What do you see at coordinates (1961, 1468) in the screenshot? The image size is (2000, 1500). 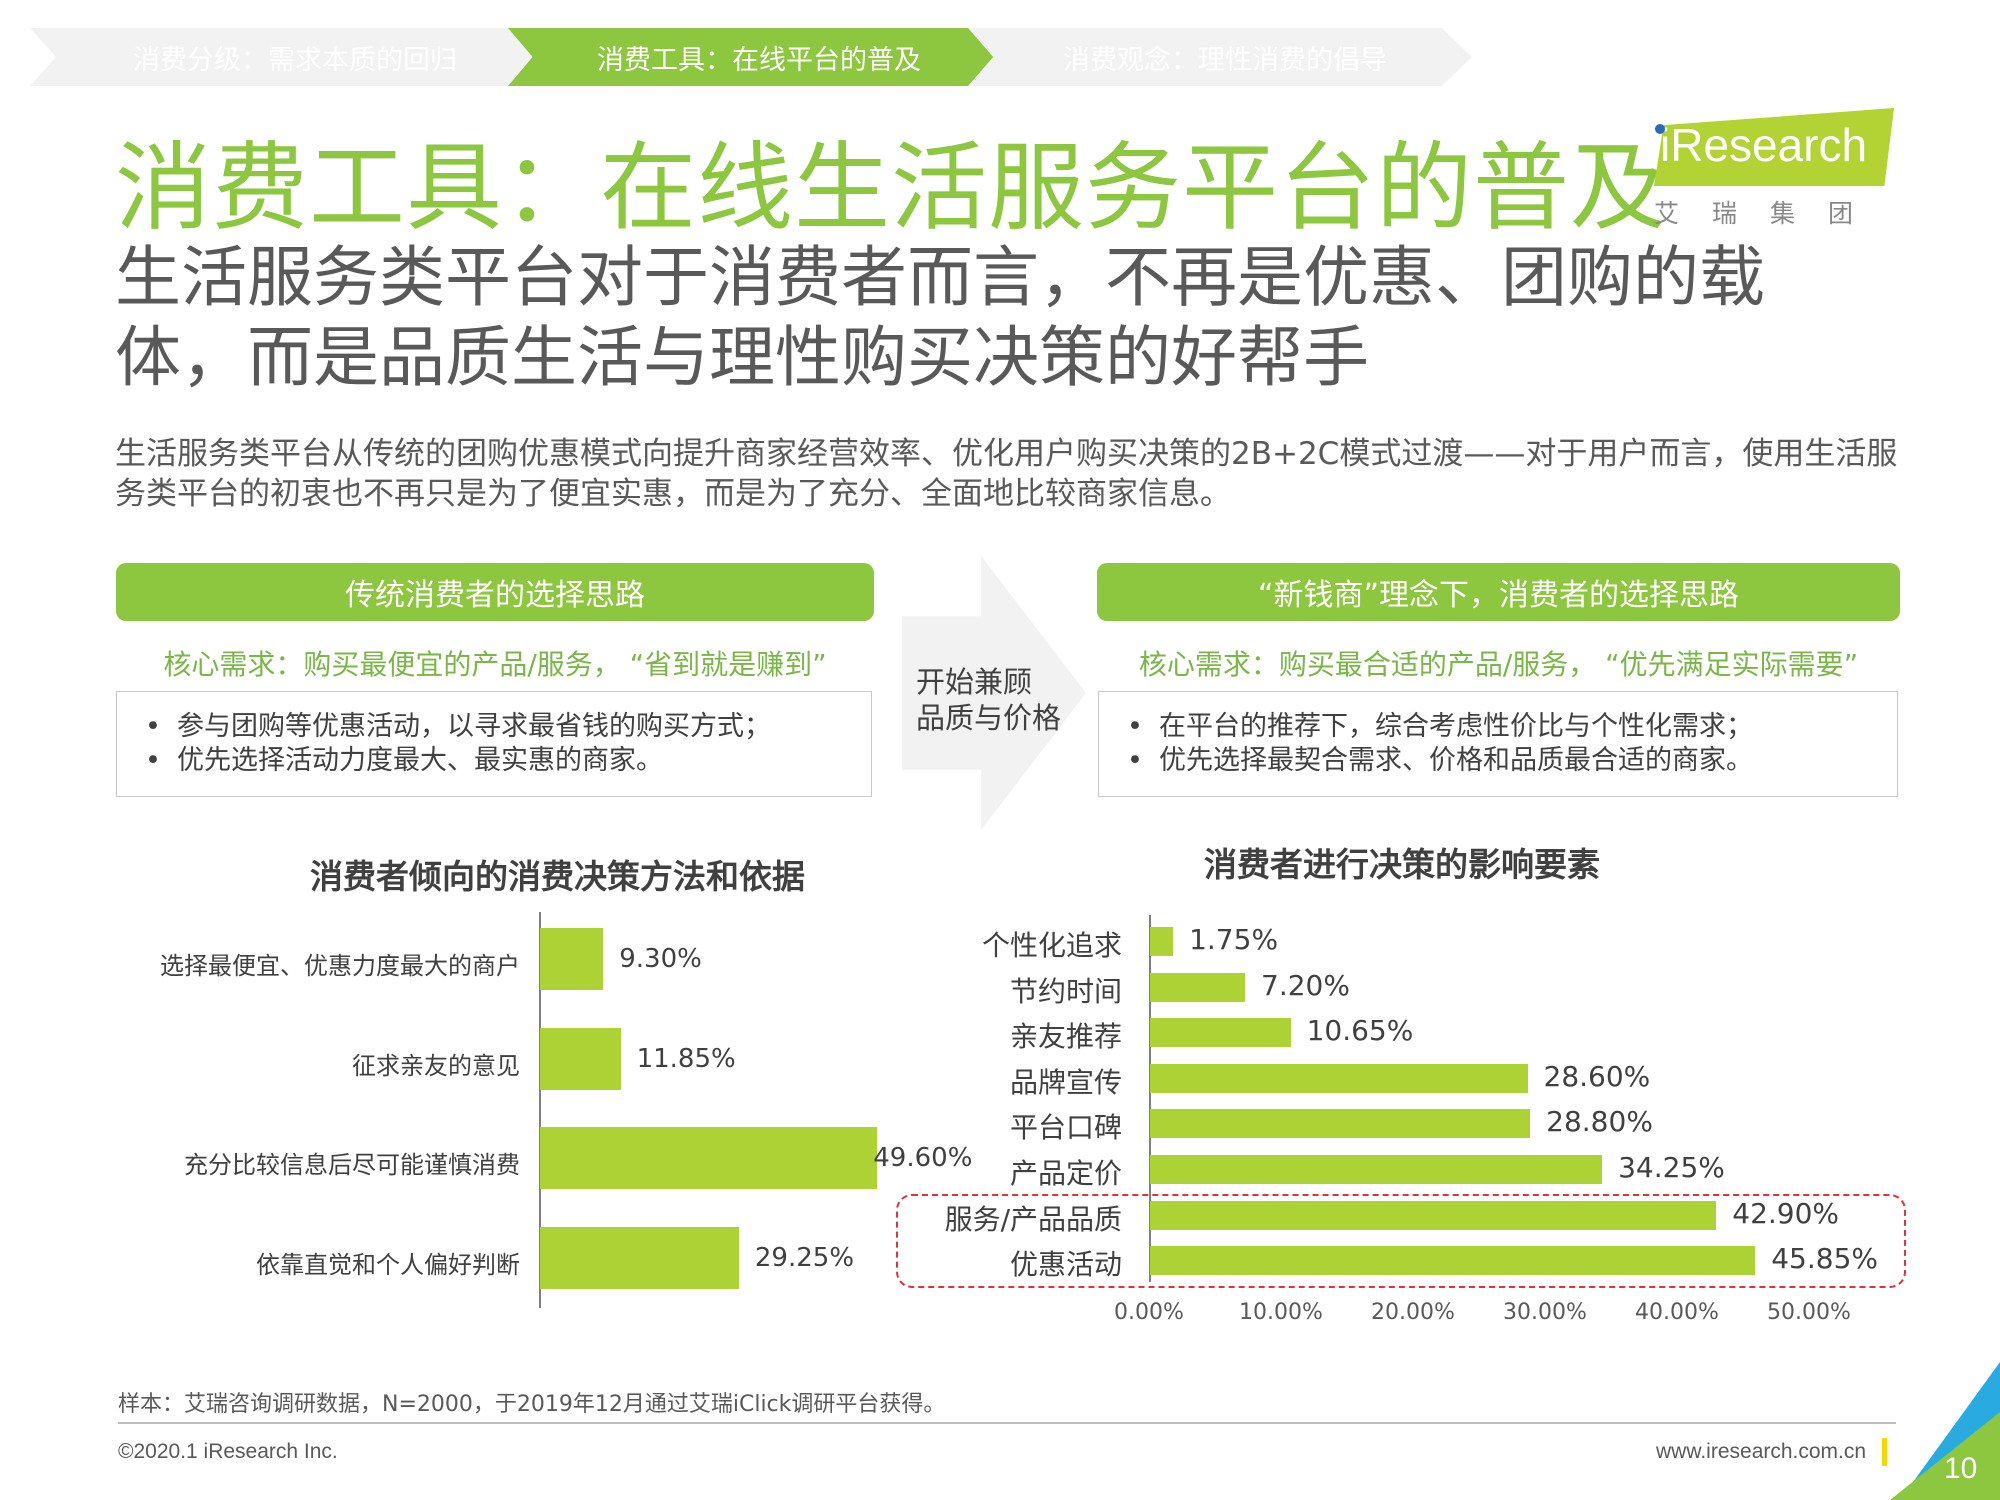 I see `page-number: 10` at bounding box center [1961, 1468].